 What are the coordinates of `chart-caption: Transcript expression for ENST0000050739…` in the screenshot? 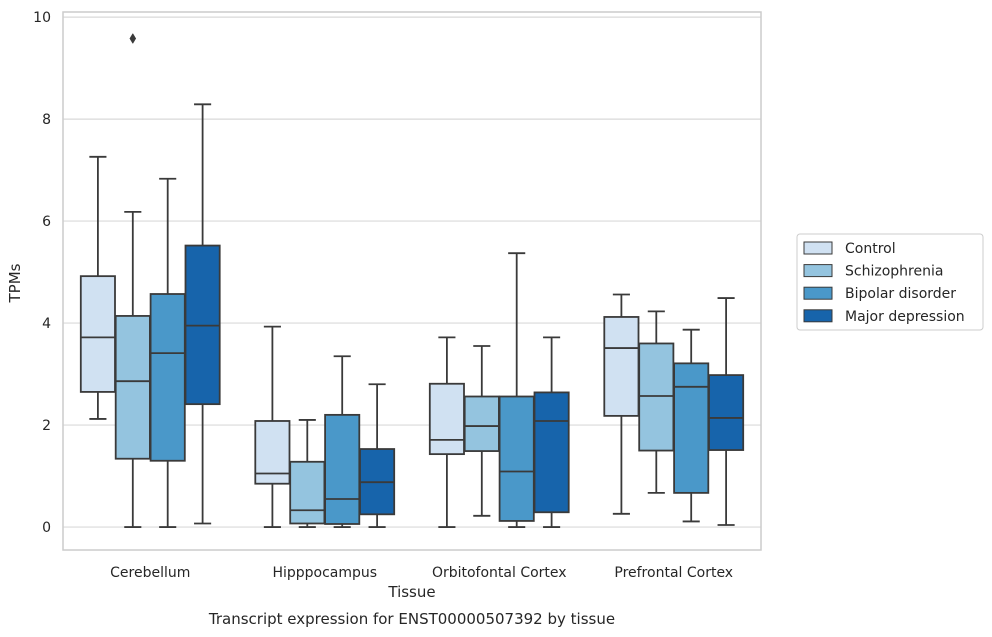 It's located at (411, 619).